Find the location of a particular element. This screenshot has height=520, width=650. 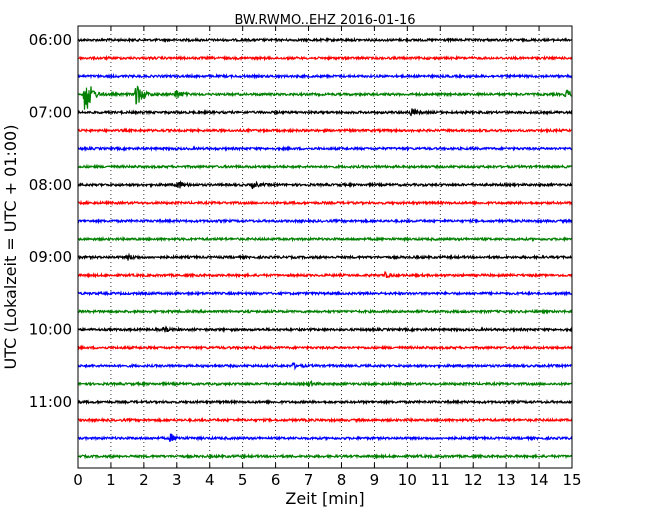

x-tick-label: 13 is located at coordinates (506, 480).